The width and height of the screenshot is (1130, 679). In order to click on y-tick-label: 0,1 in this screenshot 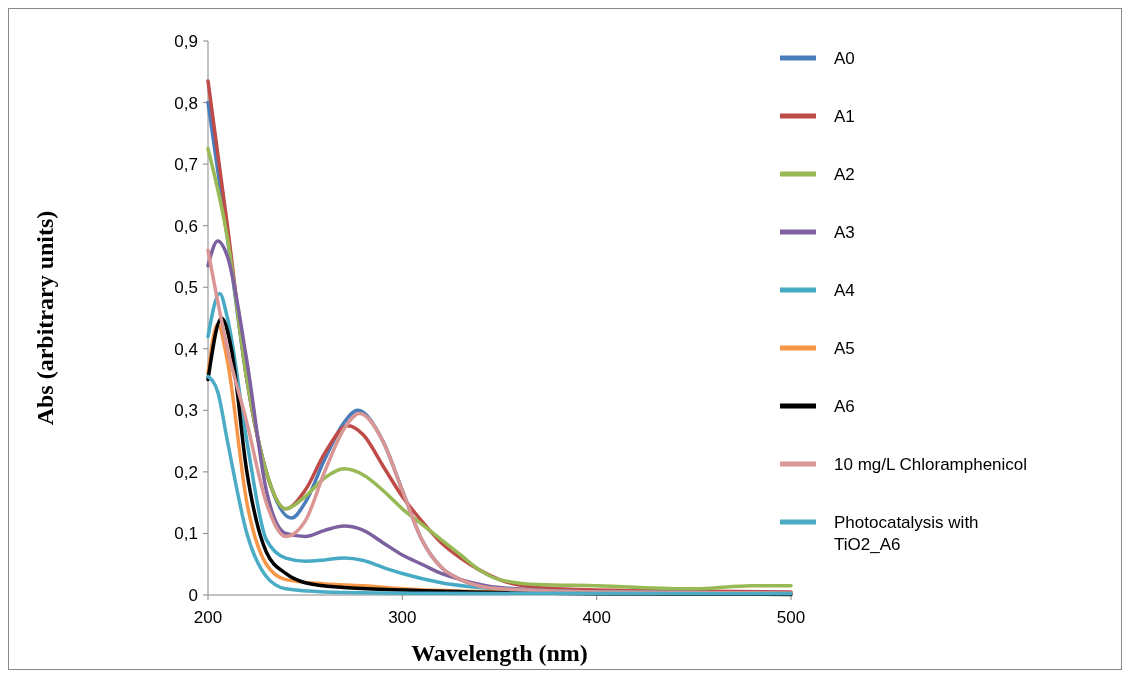, I will do `click(186, 534)`.